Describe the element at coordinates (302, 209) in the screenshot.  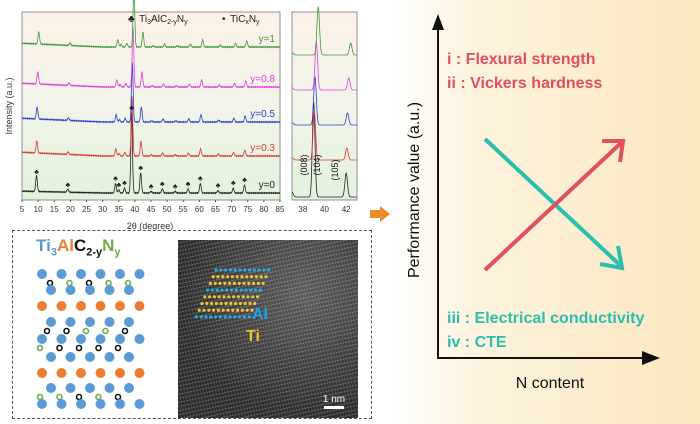
I see `inset-x-tick-label: 38` at that location.